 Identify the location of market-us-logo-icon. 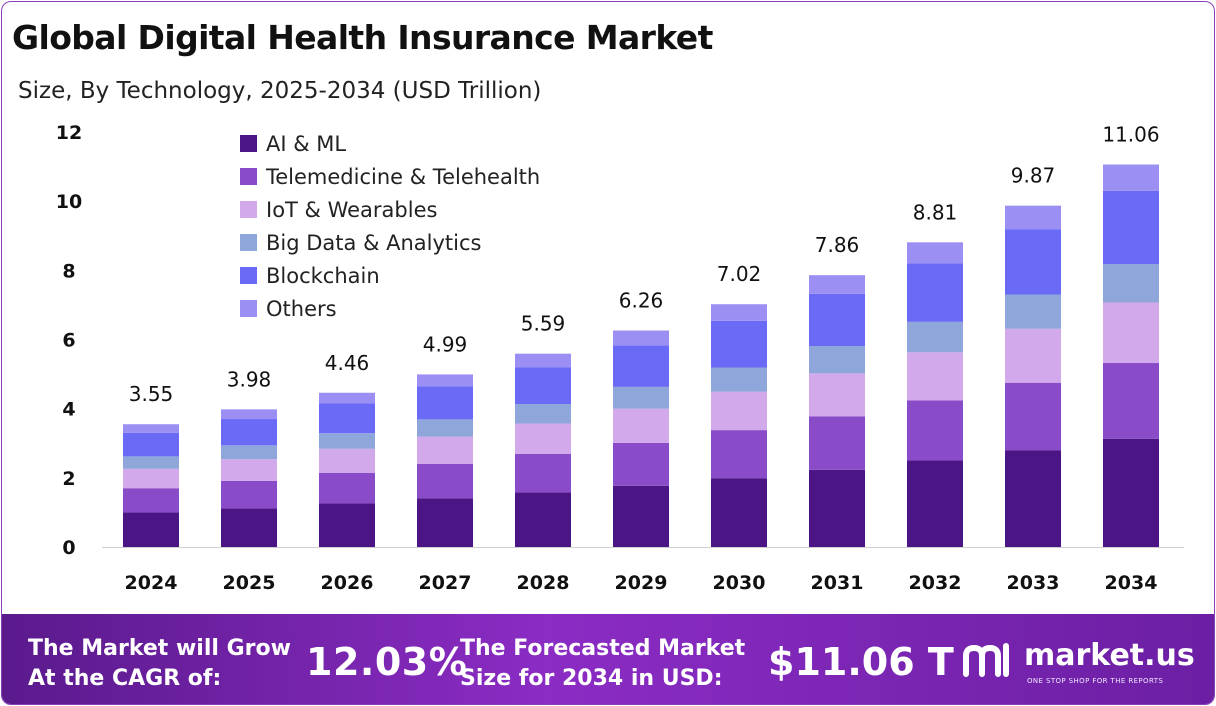
(986, 660).